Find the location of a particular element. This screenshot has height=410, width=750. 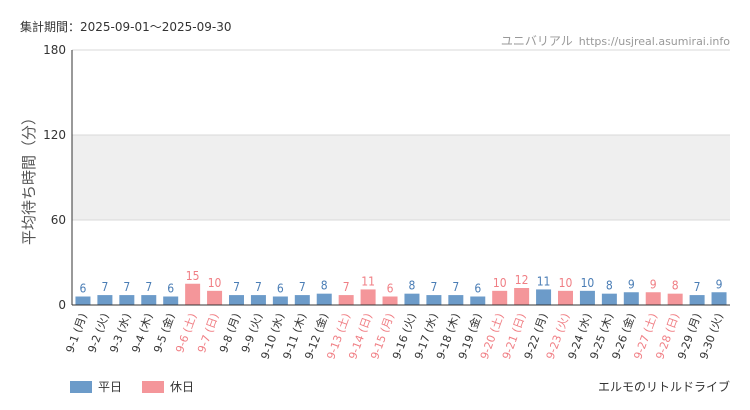

legend: 平日 休日 is located at coordinates (142, 386).